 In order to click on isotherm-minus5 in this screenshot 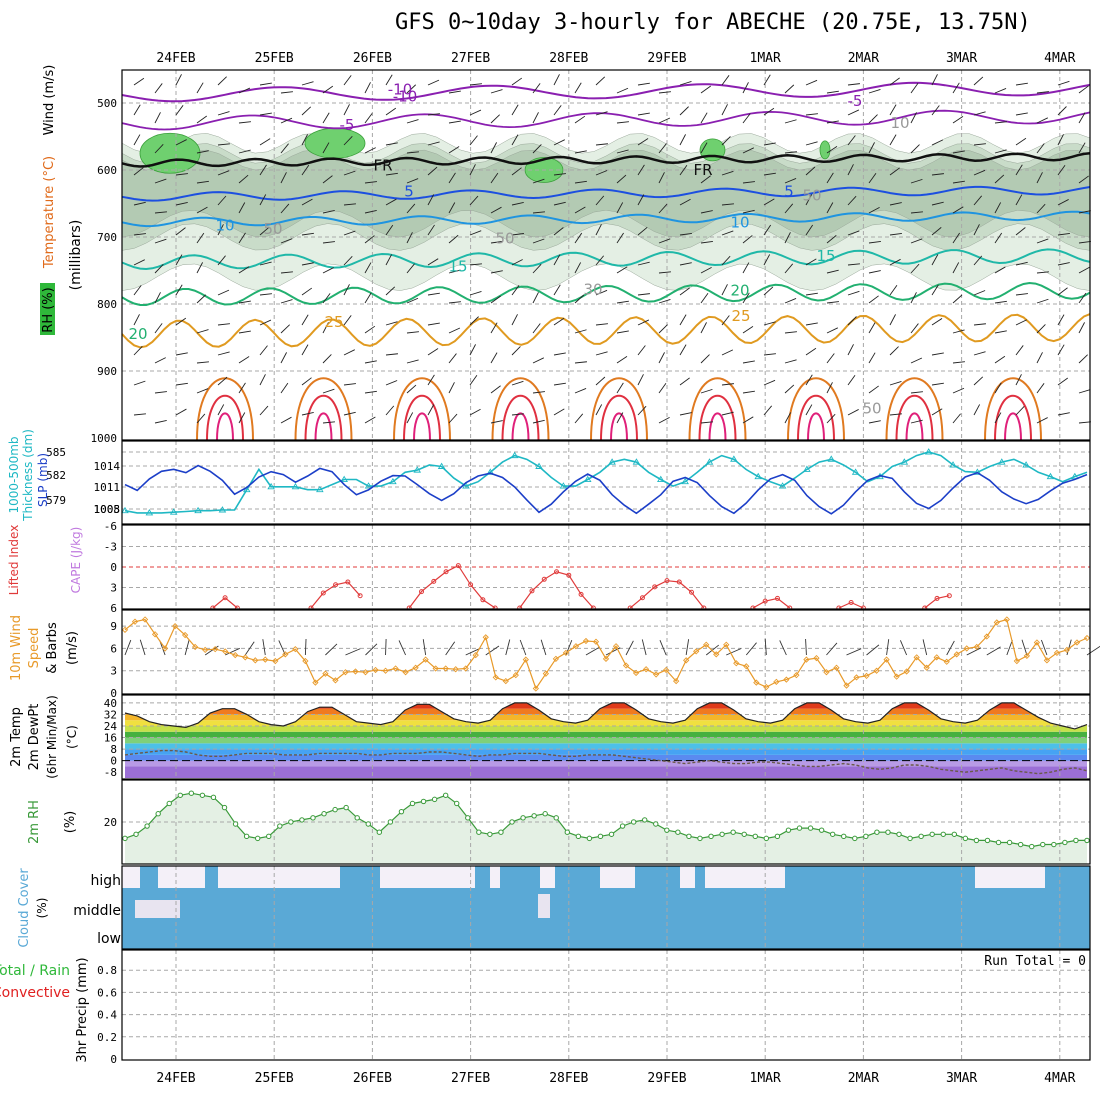, I will do `click(606, 120)`.